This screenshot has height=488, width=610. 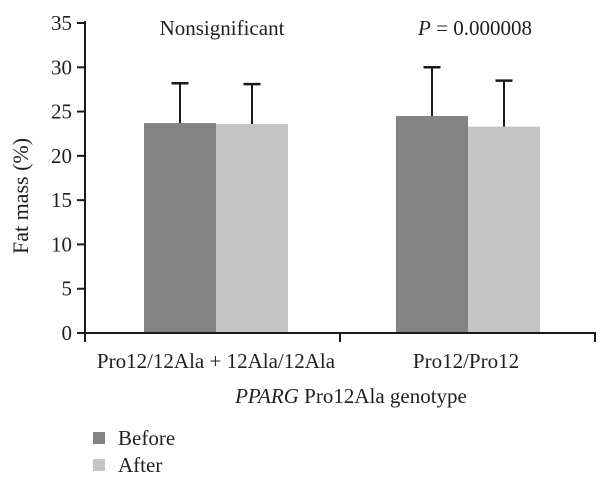 What do you see at coordinates (61, 112) in the screenshot?
I see `y-tick-label: 25` at bounding box center [61, 112].